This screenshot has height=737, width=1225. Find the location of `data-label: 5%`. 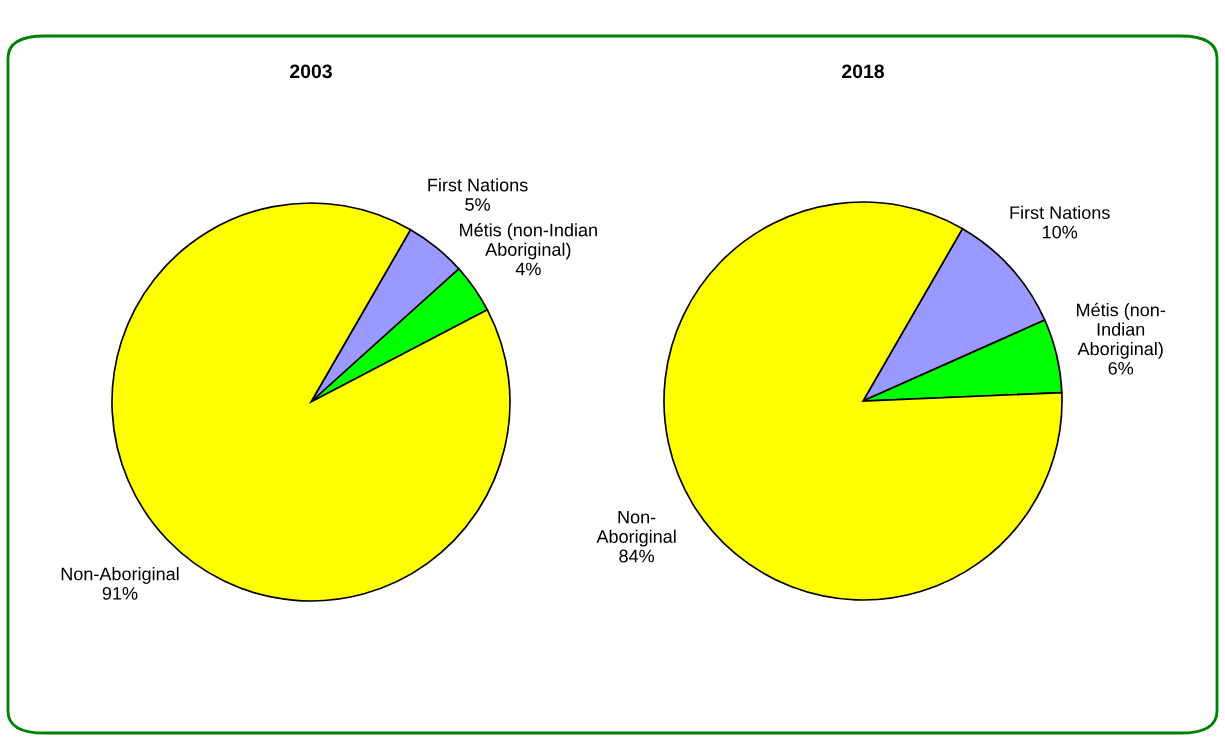

data-label: 5% is located at coordinates (477, 204).